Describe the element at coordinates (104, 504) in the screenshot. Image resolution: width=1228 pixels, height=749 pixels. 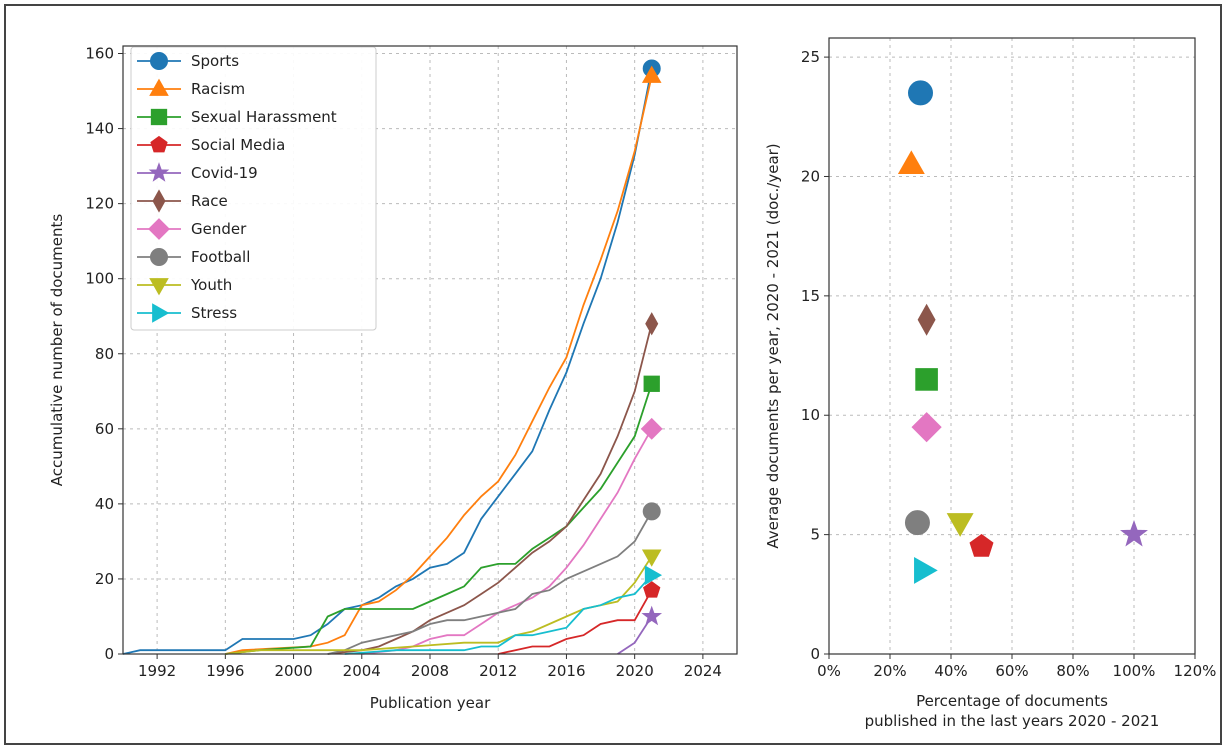
I see `y-tick-label: 40` at that location.